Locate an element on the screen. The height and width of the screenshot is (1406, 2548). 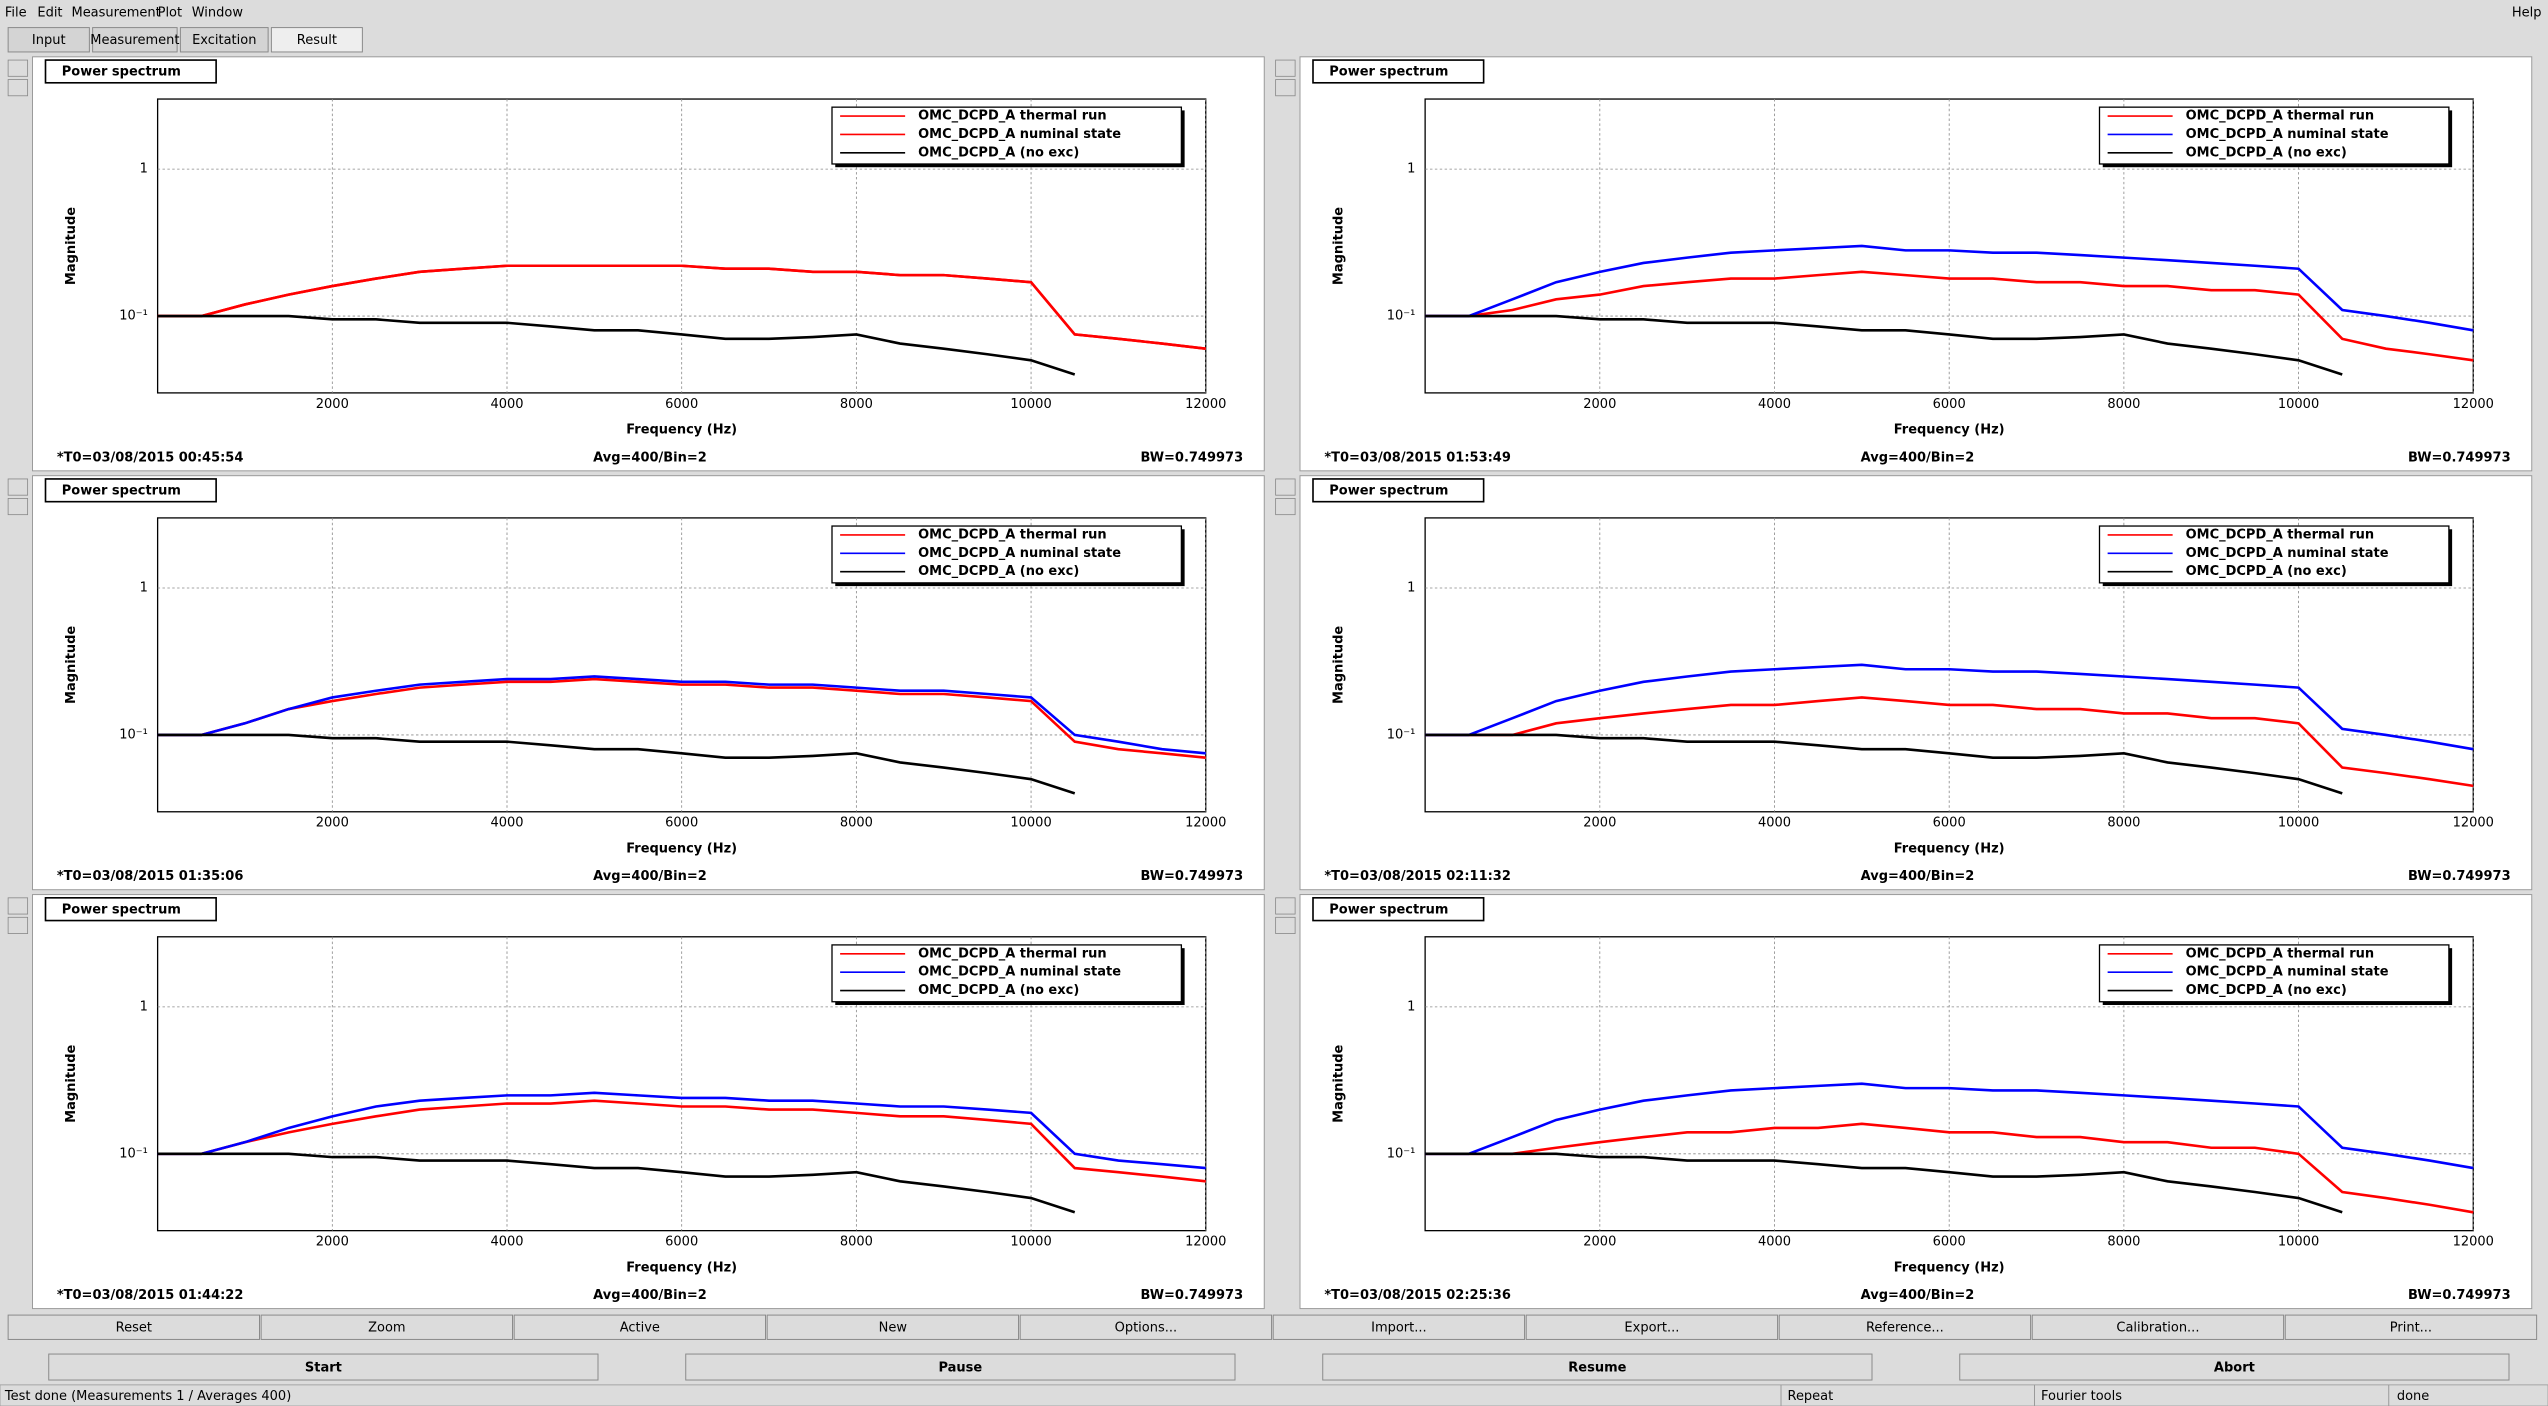
menu-item: Edit is located at coordinates (49, 12).